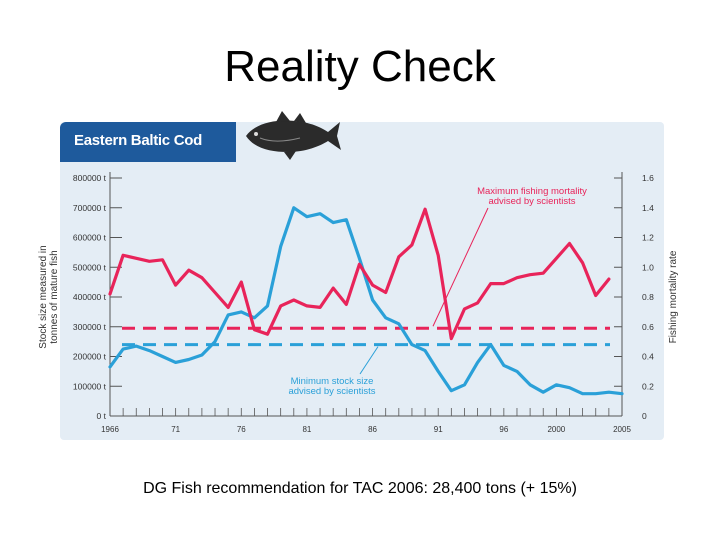  I want to click on stock-annotation-leader, so click(369, 360).